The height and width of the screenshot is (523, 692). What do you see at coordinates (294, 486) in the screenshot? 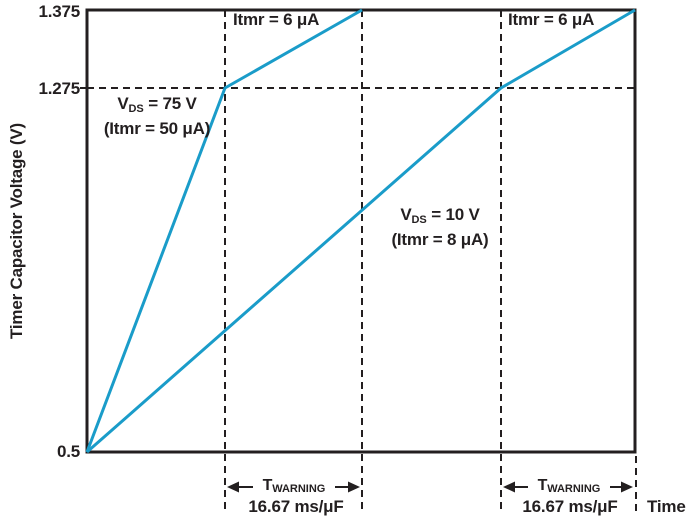
I see `annotation-twarning-left: TWARNING` at bounding box center [294, 486].